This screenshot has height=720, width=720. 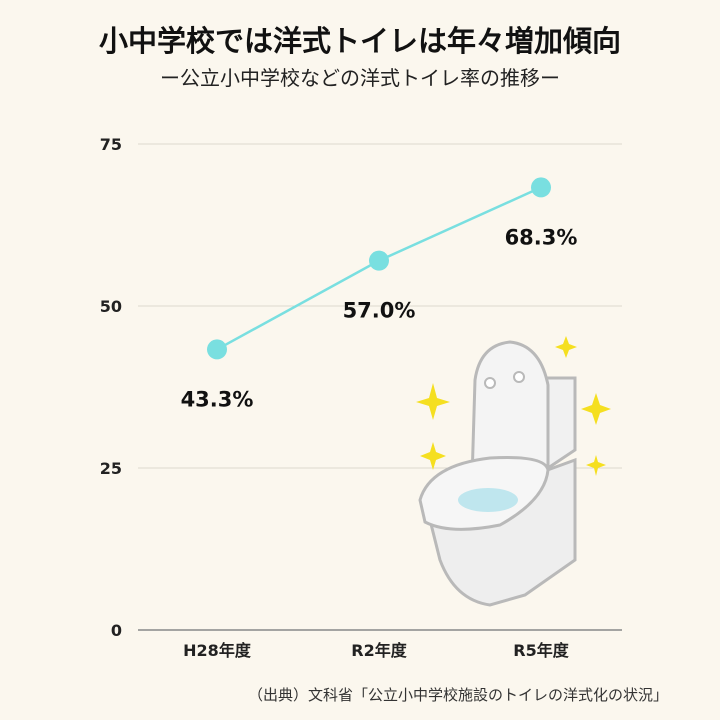 I want to click on source-note: （出典）文科省「公立小中学校施設のトイレの洋式化の状況」, so click(x=457, y=695).